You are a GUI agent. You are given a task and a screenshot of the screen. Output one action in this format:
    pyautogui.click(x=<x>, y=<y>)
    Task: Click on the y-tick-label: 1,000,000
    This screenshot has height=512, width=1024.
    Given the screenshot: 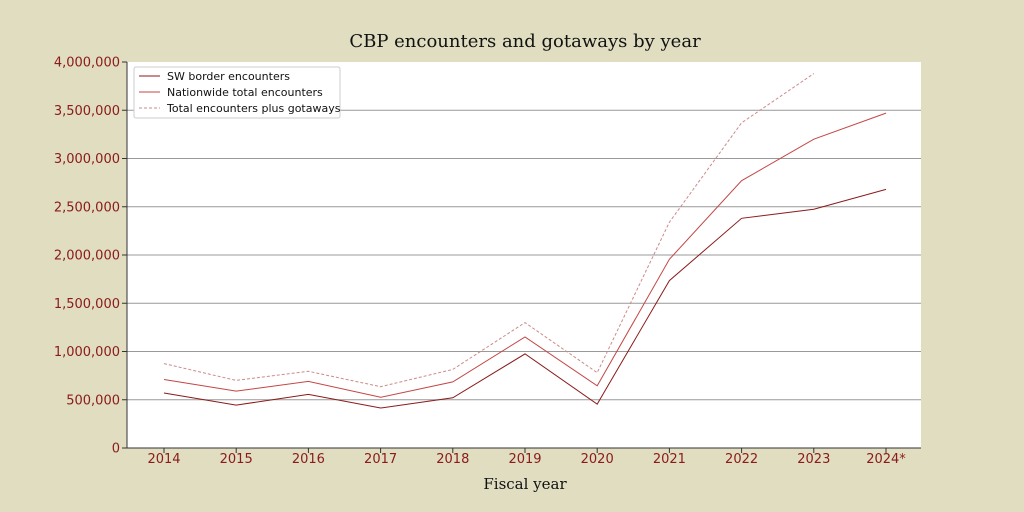 What is the action you would take?
    pyautogui.click(x=87, y=352)
    